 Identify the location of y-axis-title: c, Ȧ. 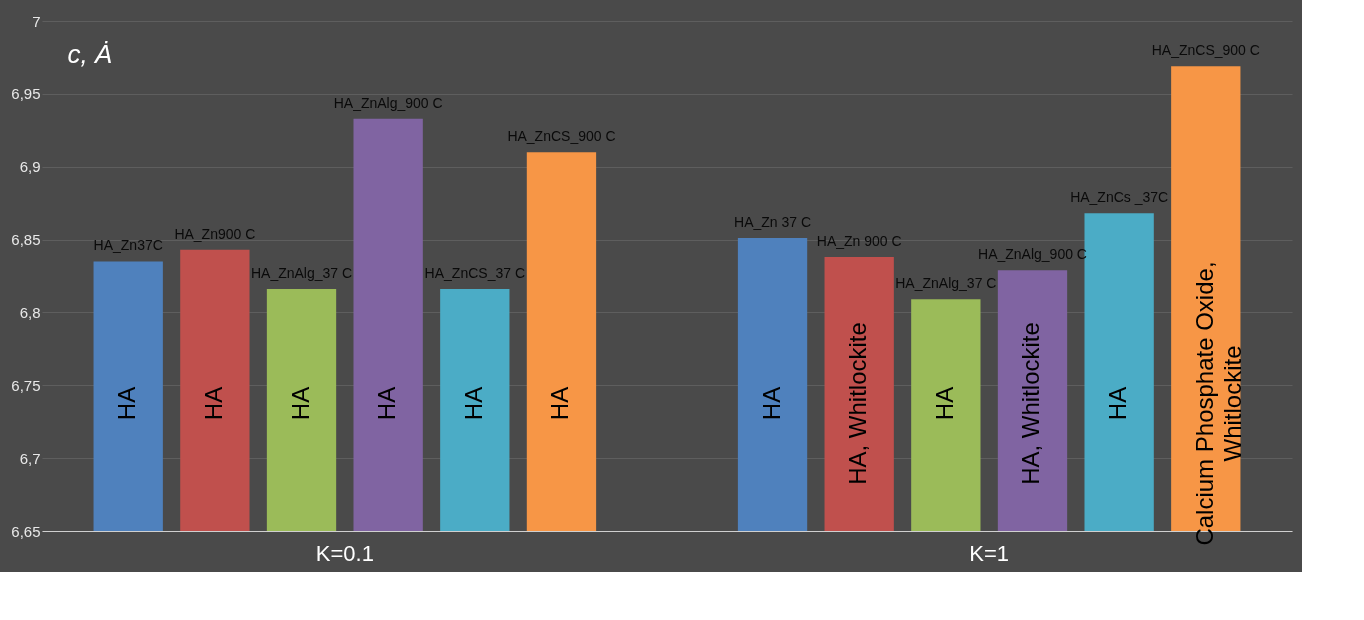
(90, 53).